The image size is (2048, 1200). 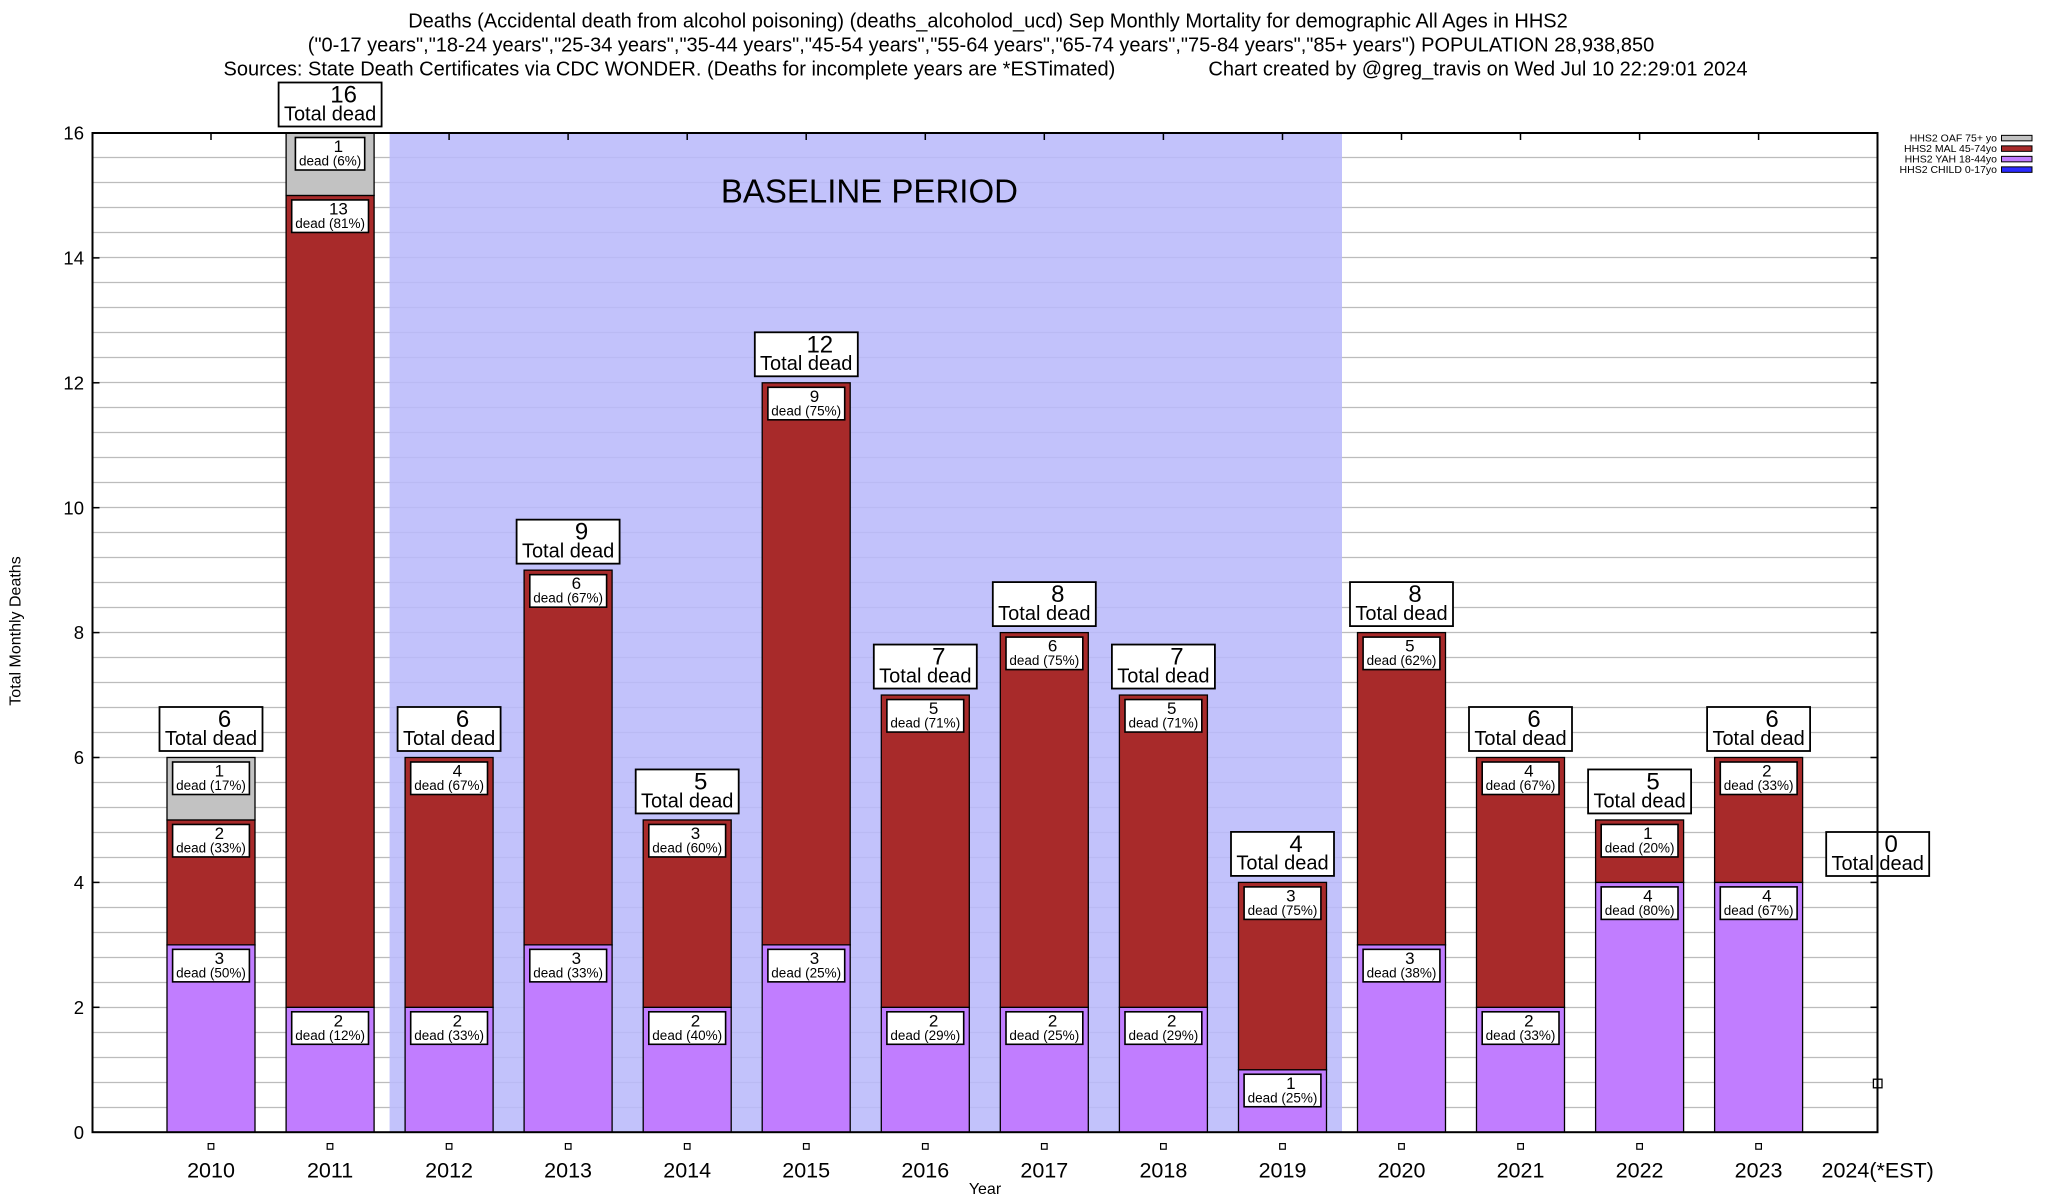 What do you see at coordinates (687, 847) in the screenshot?
I see `svg-text: dead (60%)` at bounding box center [687, 847].